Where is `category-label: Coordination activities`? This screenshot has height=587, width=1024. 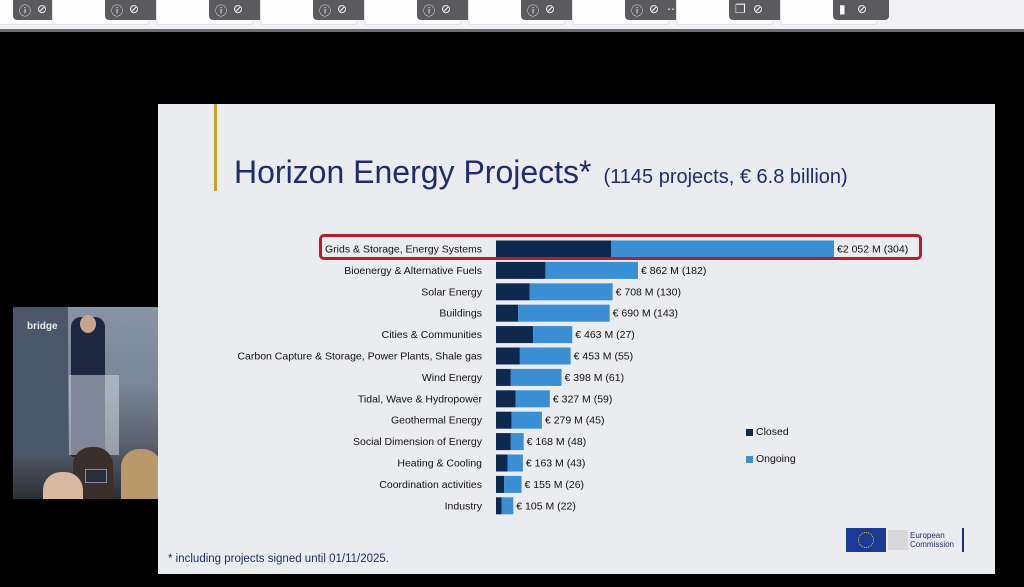
category-label: Coordination activities is located at coordinates (430, 485).